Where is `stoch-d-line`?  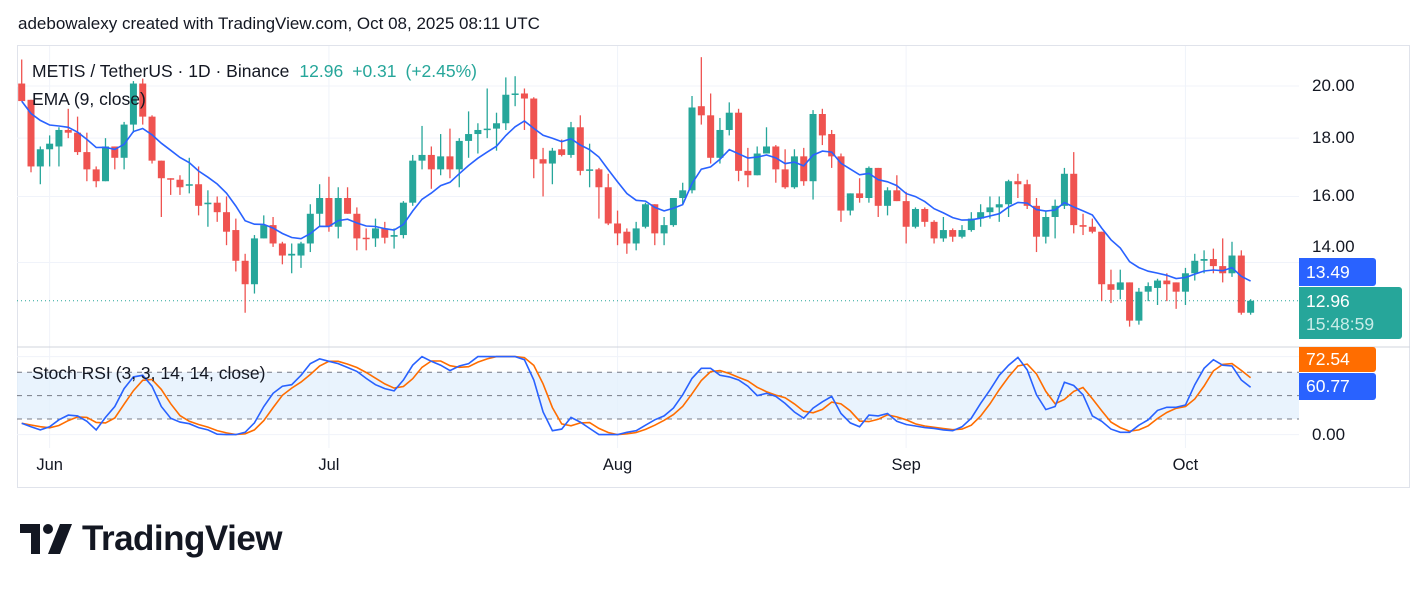 stoch-d-line is located at coordinates (636, 395).